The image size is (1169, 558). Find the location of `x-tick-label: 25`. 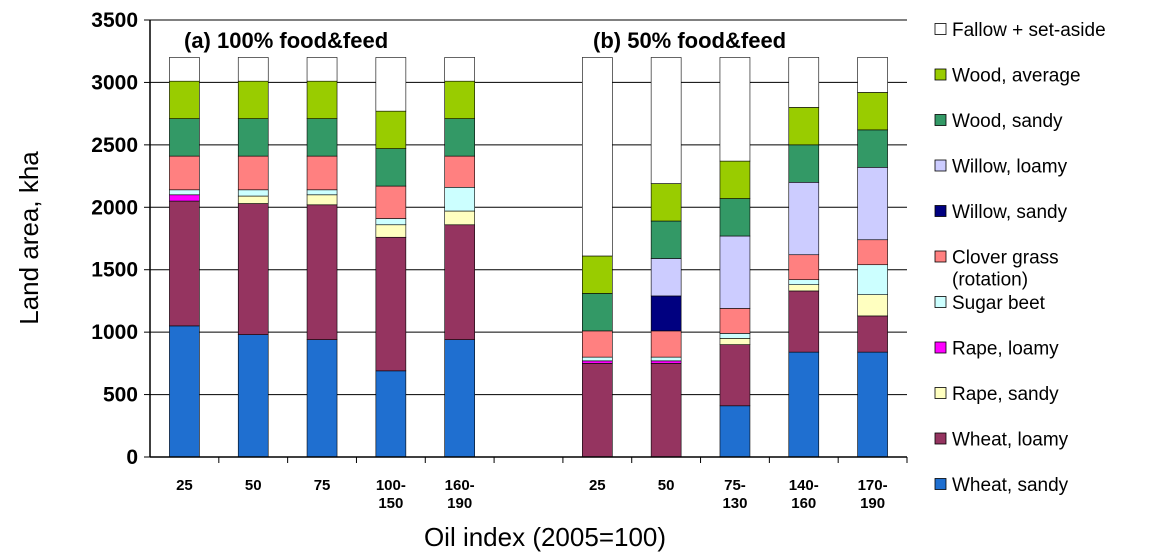

x-tick-label: 25 is located at coordinates (597, 485).